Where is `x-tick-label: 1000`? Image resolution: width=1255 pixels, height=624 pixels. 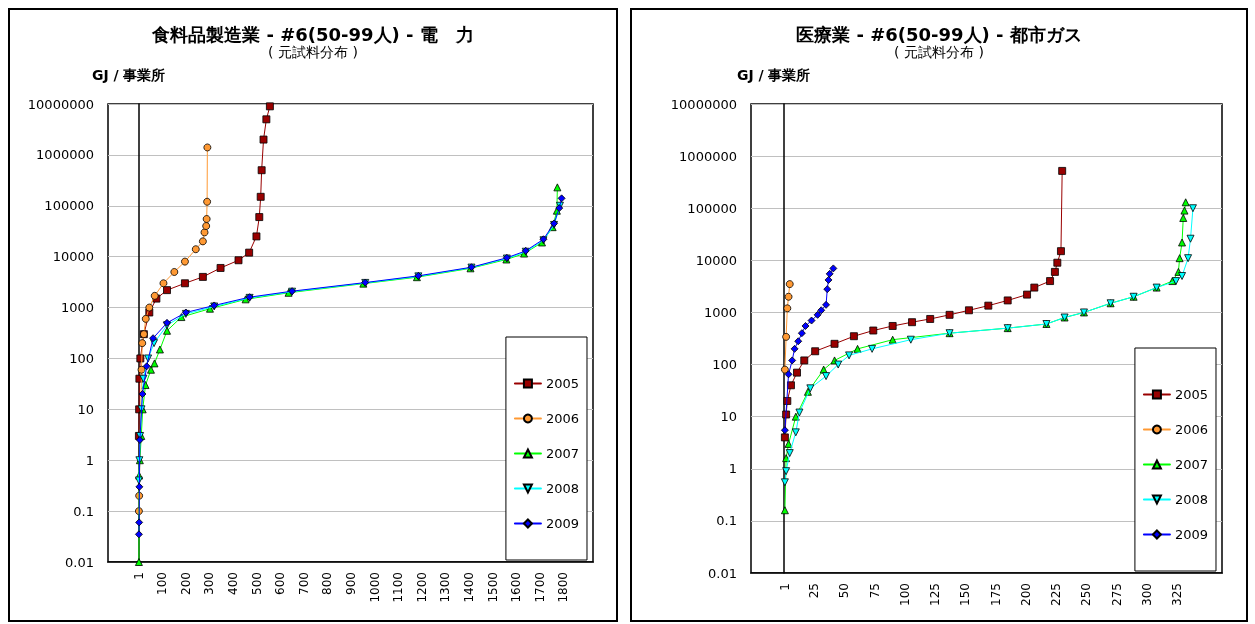 x-tick-label: 1000 is located at coordinates (374, 587).